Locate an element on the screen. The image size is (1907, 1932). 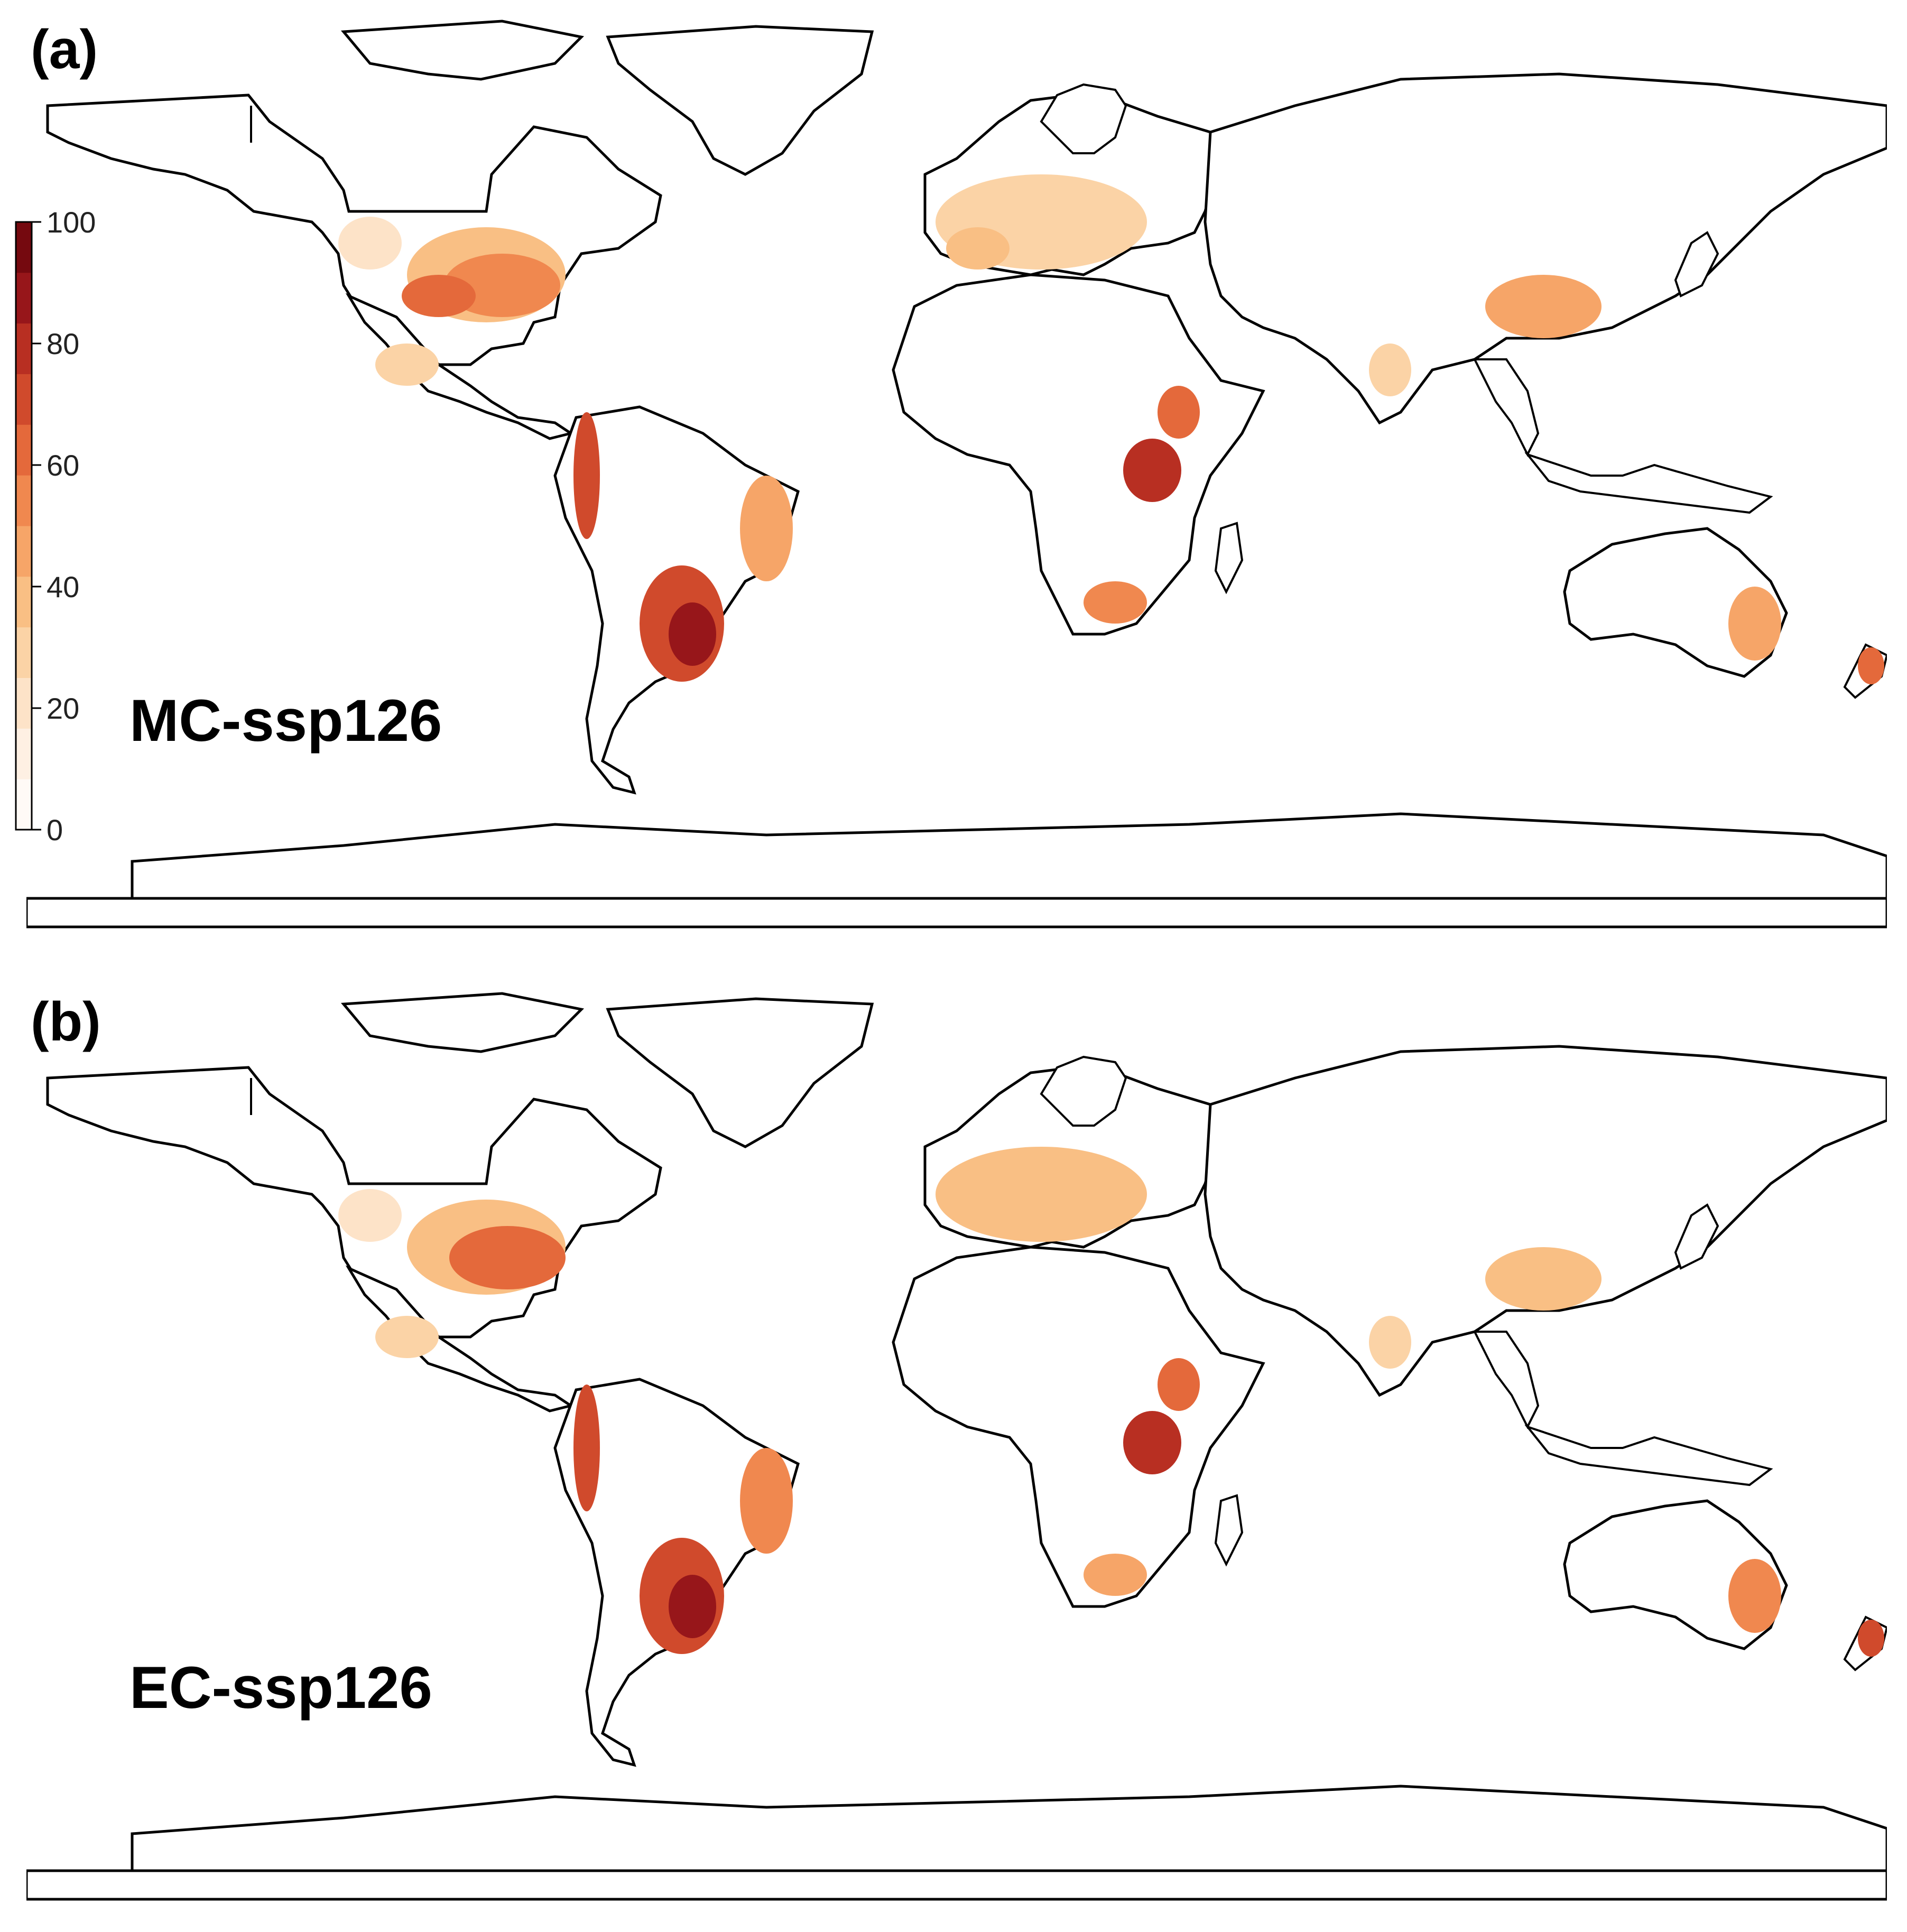
legend-border is located at coordinates (24, 526).